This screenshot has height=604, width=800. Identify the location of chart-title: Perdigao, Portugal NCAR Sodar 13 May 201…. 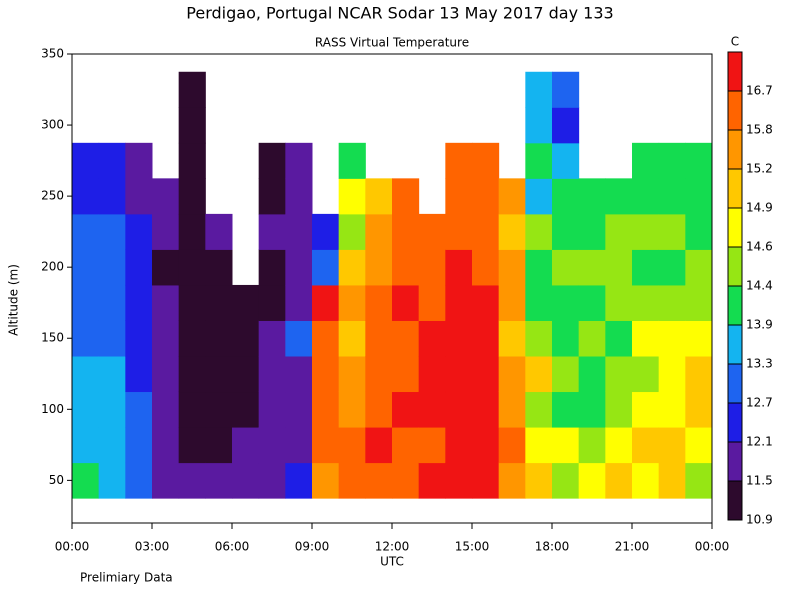
(399, 13).